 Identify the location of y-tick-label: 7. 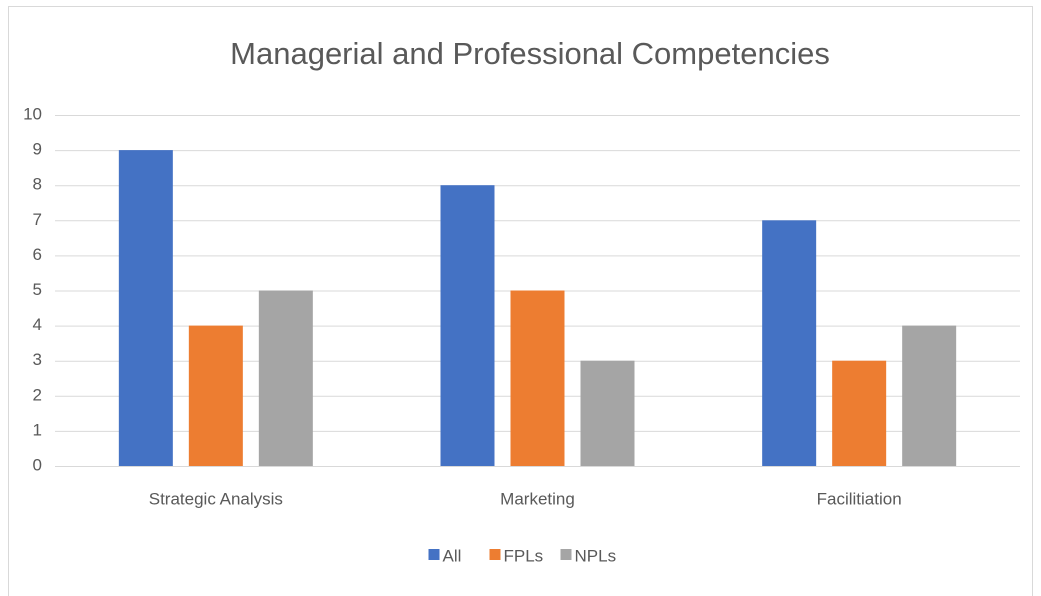
(37, 219).